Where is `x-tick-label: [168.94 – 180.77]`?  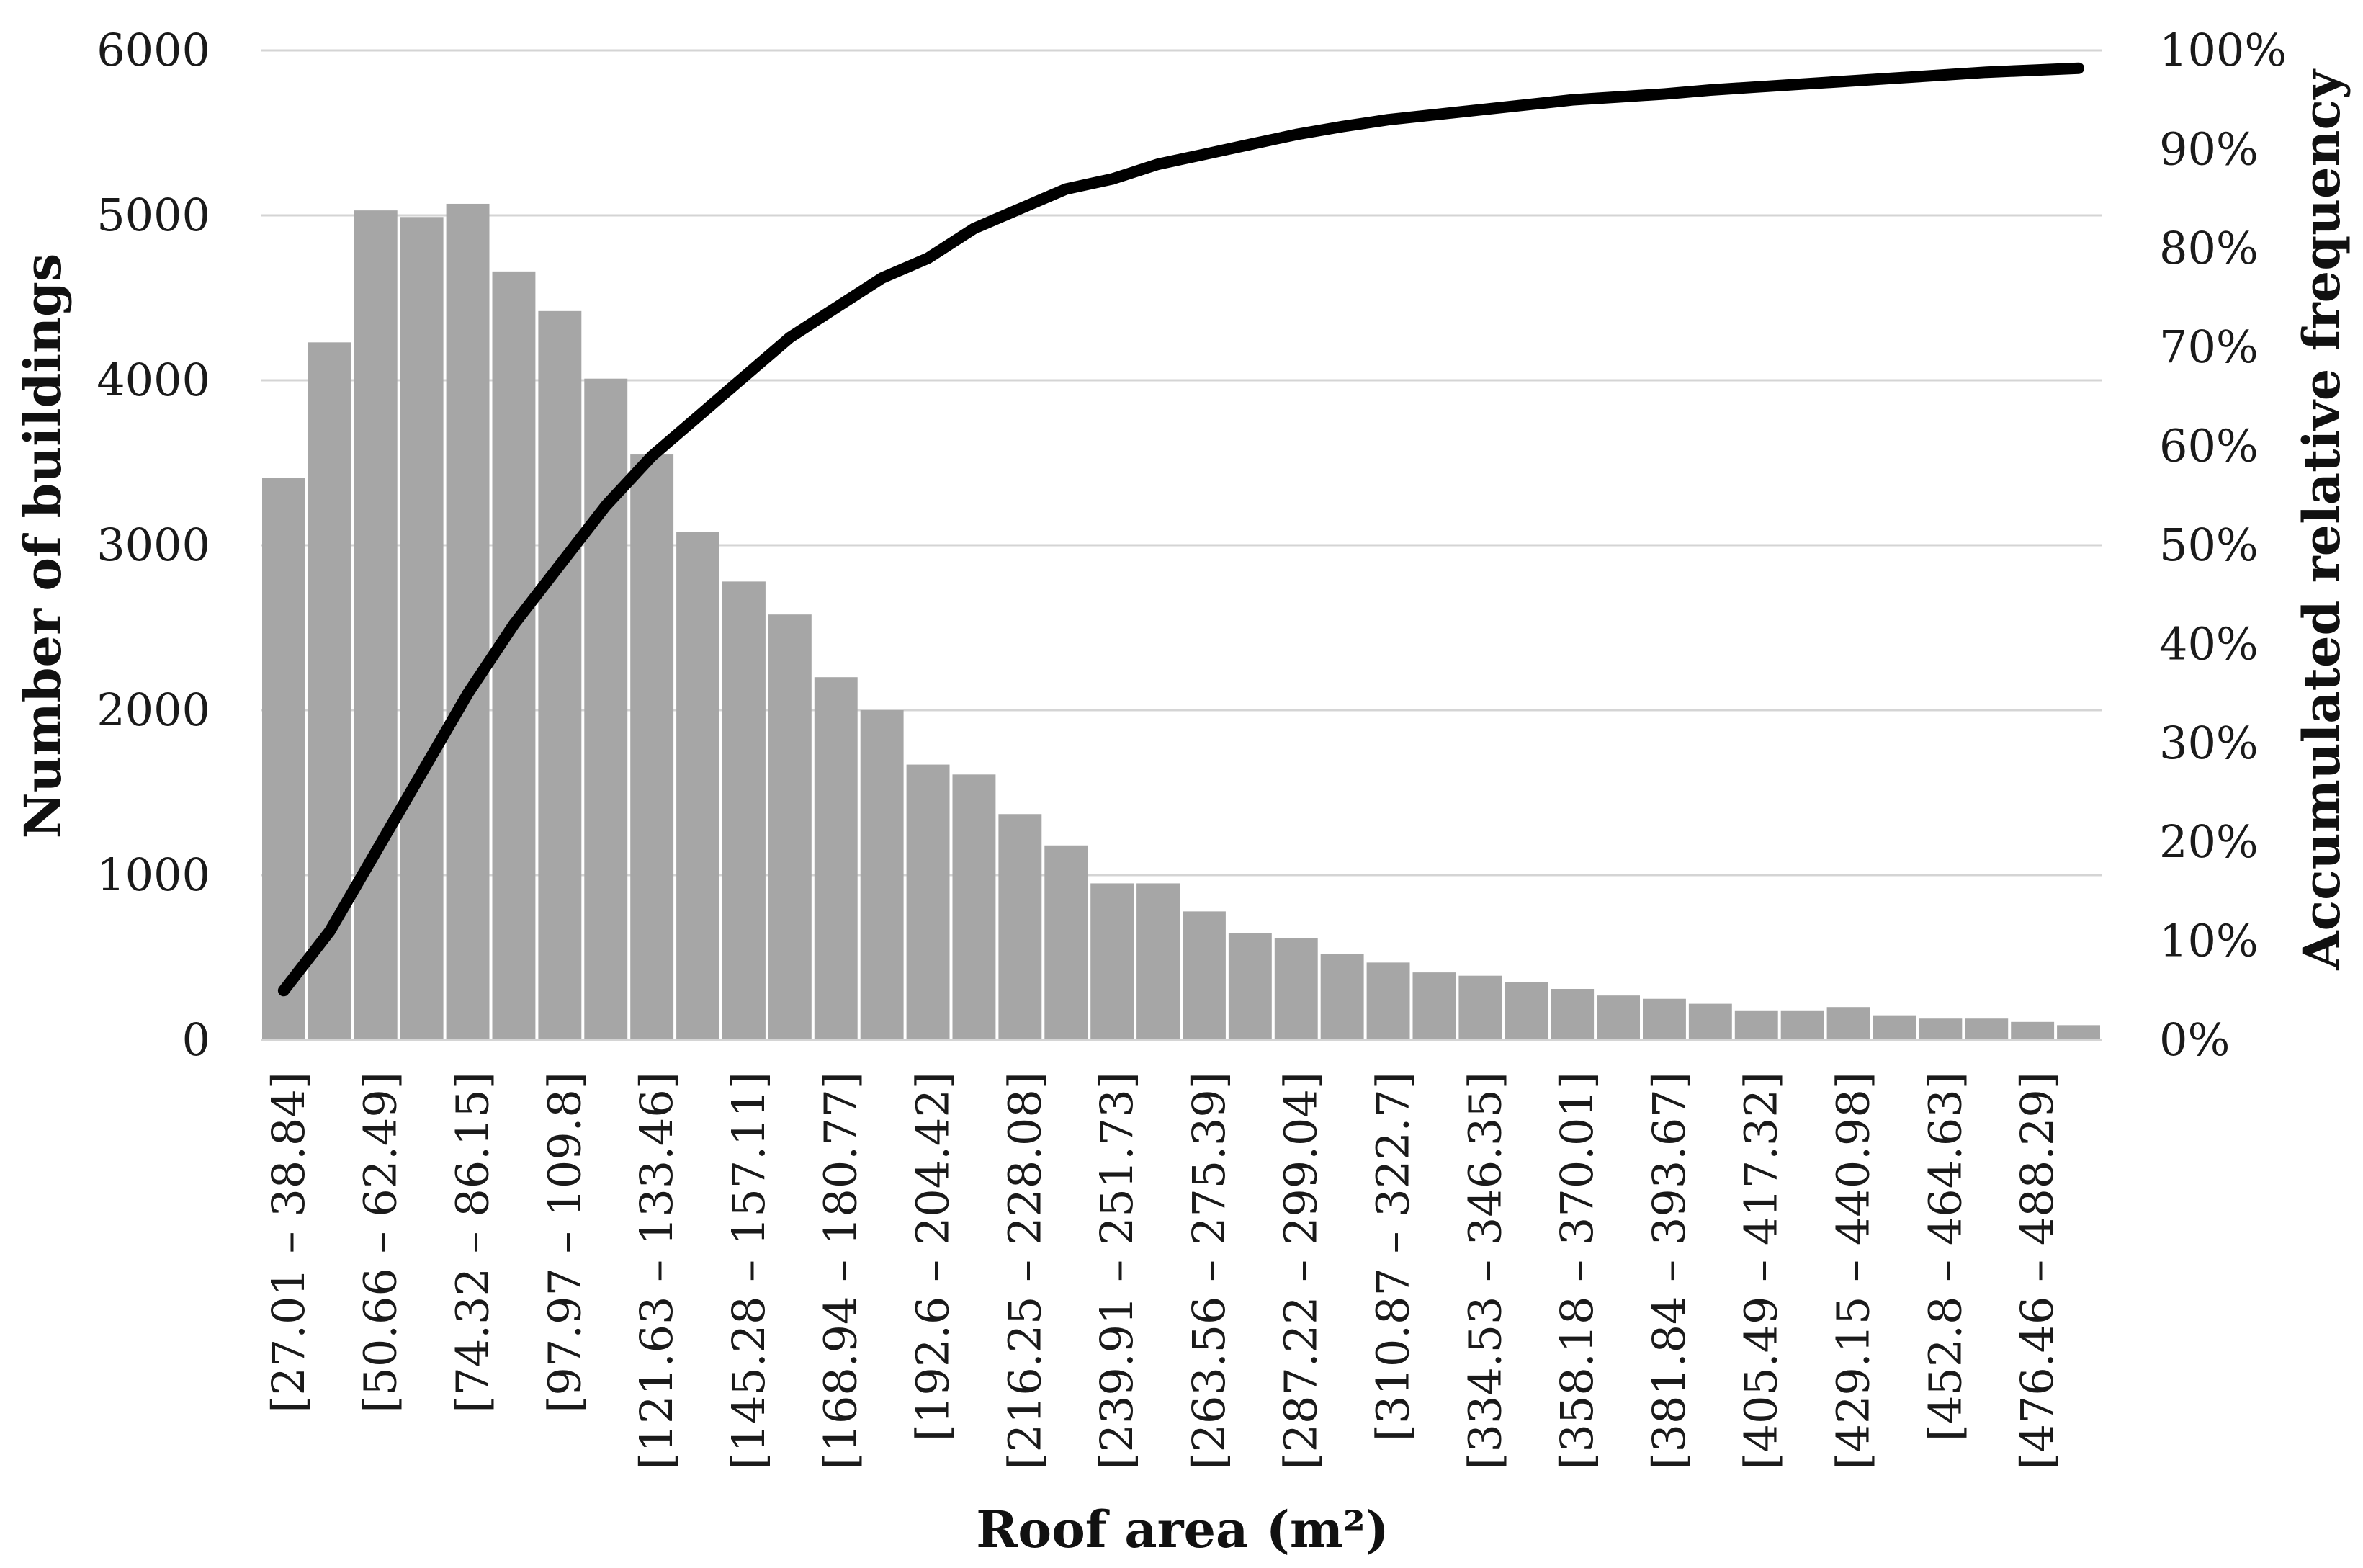
x-tick-label: [168.94 – 180.77] is located at coordinates (841, 1271).